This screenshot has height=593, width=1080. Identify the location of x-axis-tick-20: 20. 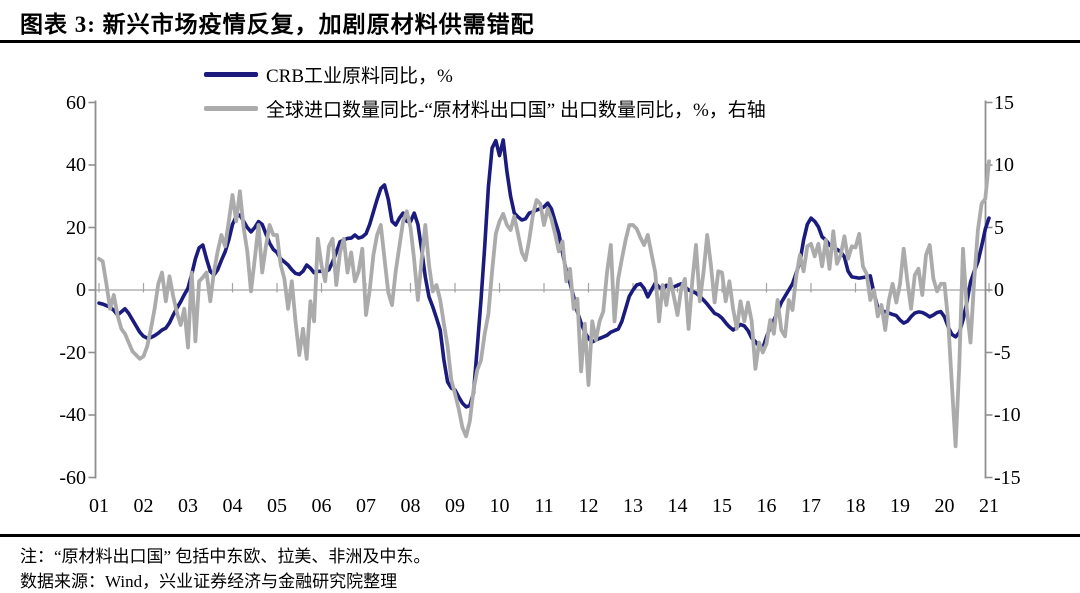
(944, 506).